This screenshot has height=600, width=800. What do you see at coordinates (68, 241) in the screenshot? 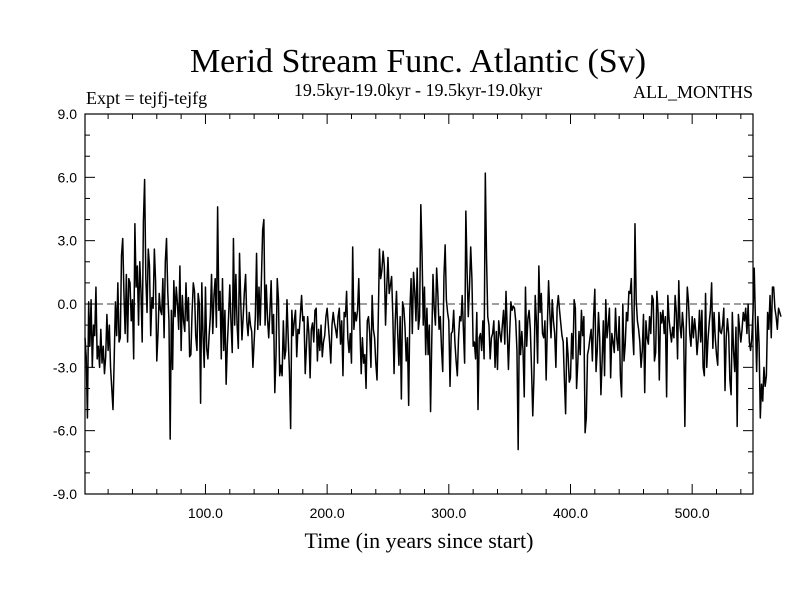
I see `y-tick-label: 3.0` at bounding box center [68, 241].